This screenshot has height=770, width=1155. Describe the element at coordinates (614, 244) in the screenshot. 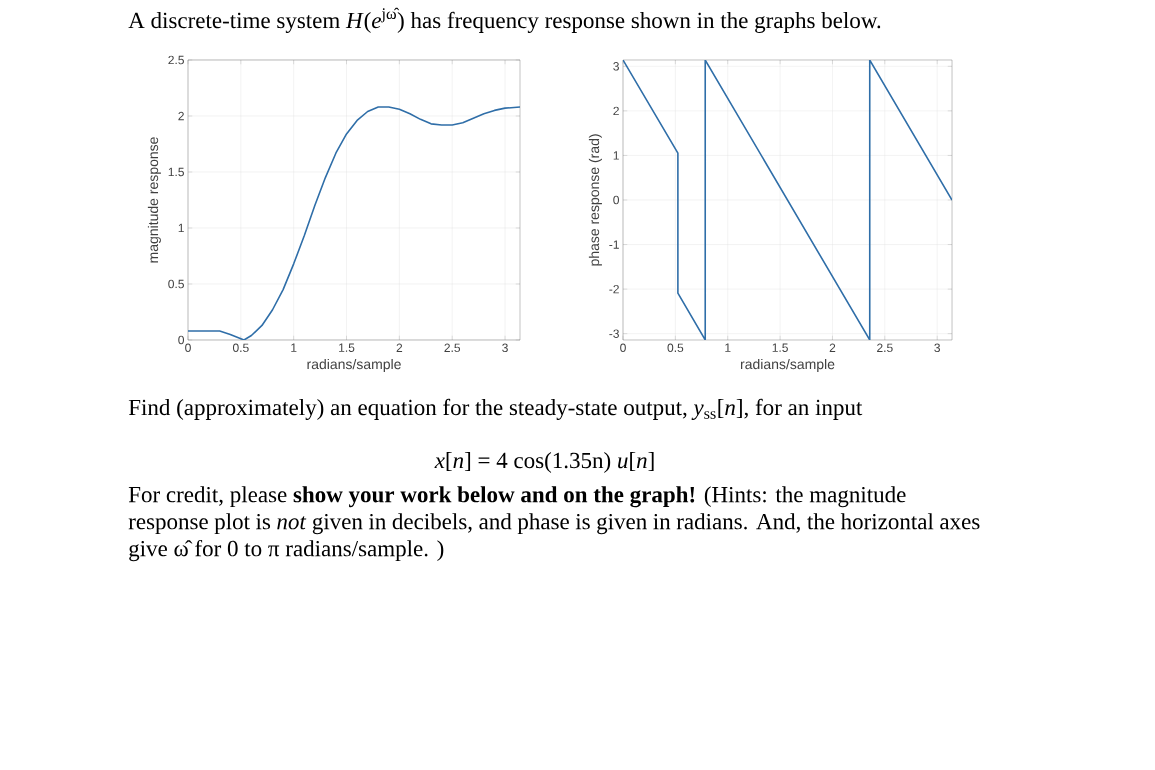

I see `y-tick-label: -1` at that location.